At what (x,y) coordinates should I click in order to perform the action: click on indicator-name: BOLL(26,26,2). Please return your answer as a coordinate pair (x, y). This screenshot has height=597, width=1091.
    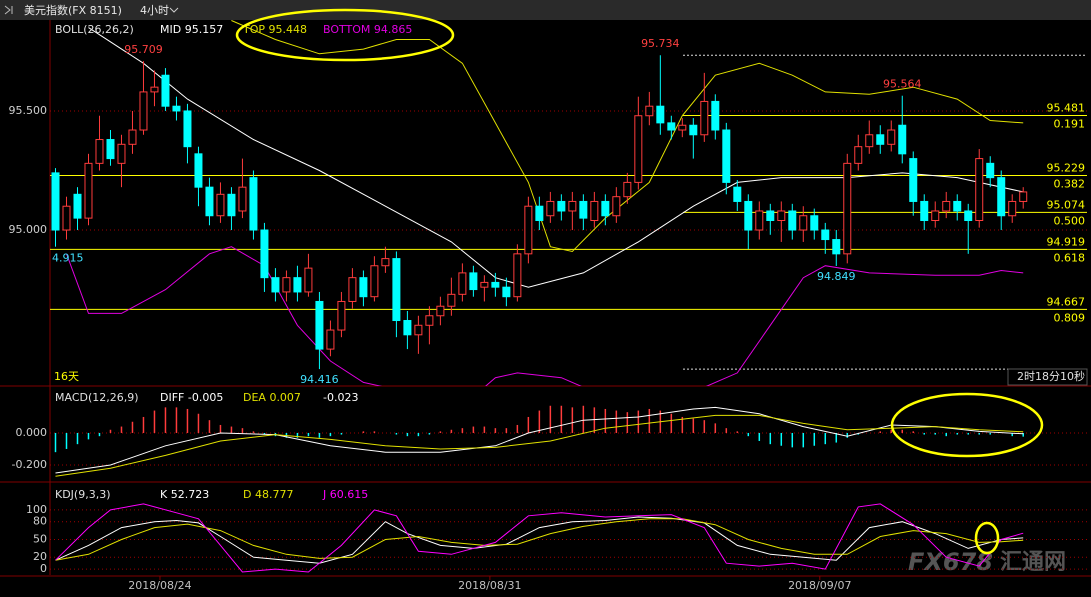
    Looking at the image, I should click on (94, 29).